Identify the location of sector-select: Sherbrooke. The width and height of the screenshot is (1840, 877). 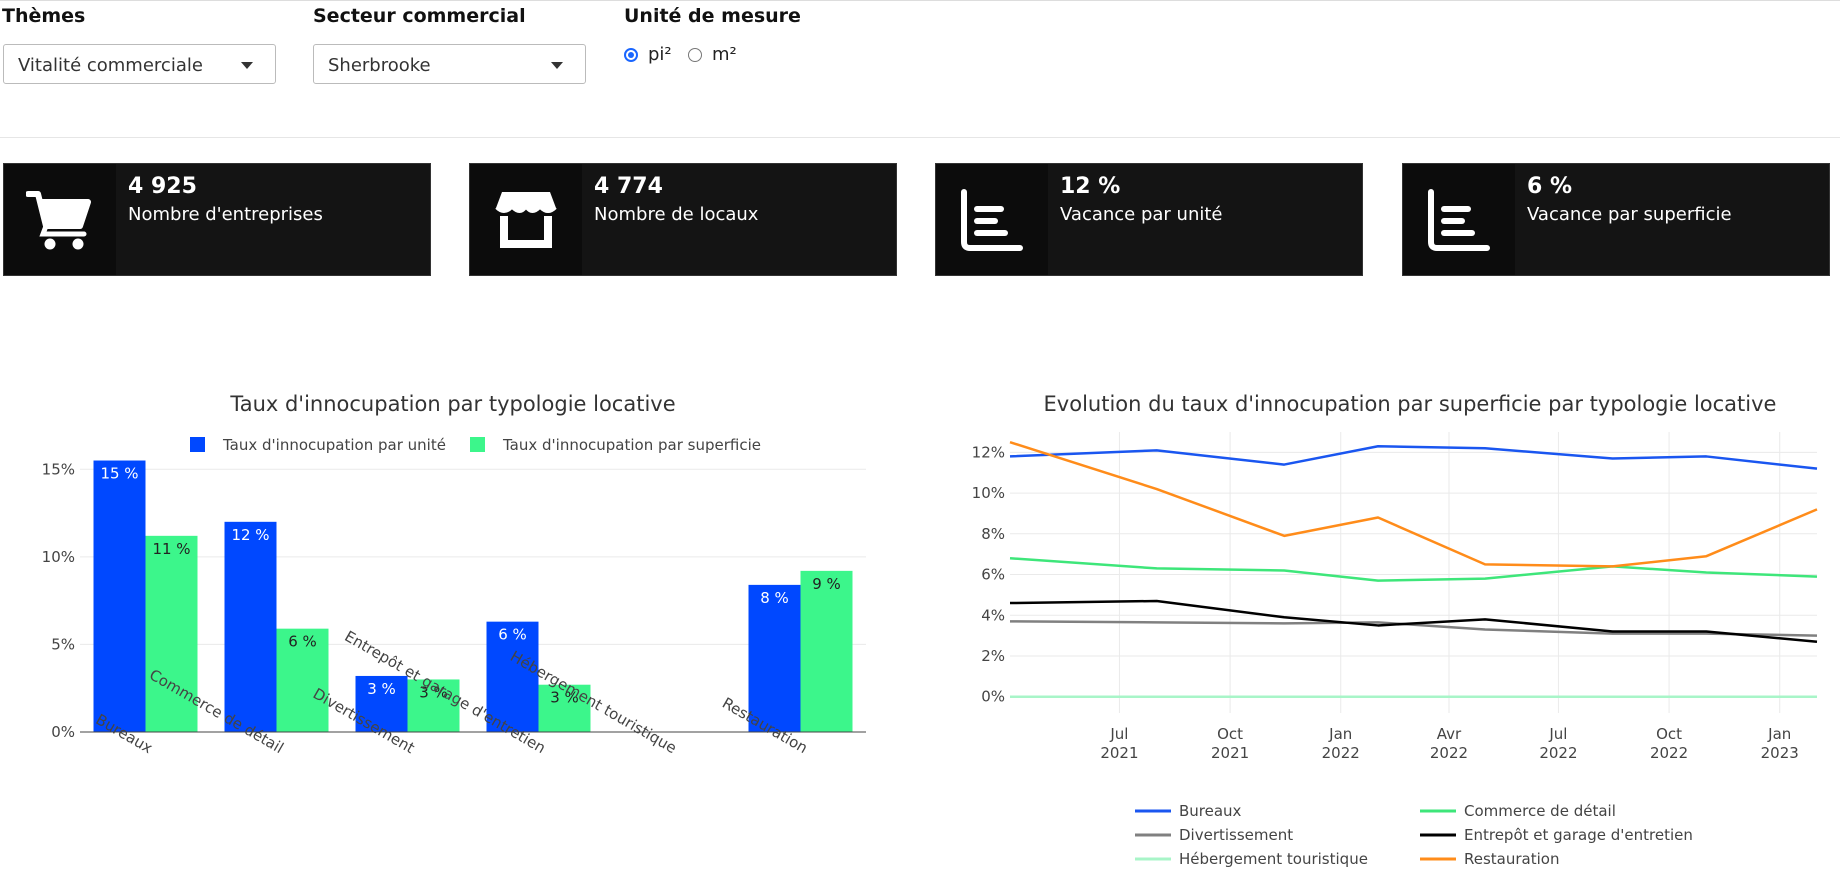
(449, 64).